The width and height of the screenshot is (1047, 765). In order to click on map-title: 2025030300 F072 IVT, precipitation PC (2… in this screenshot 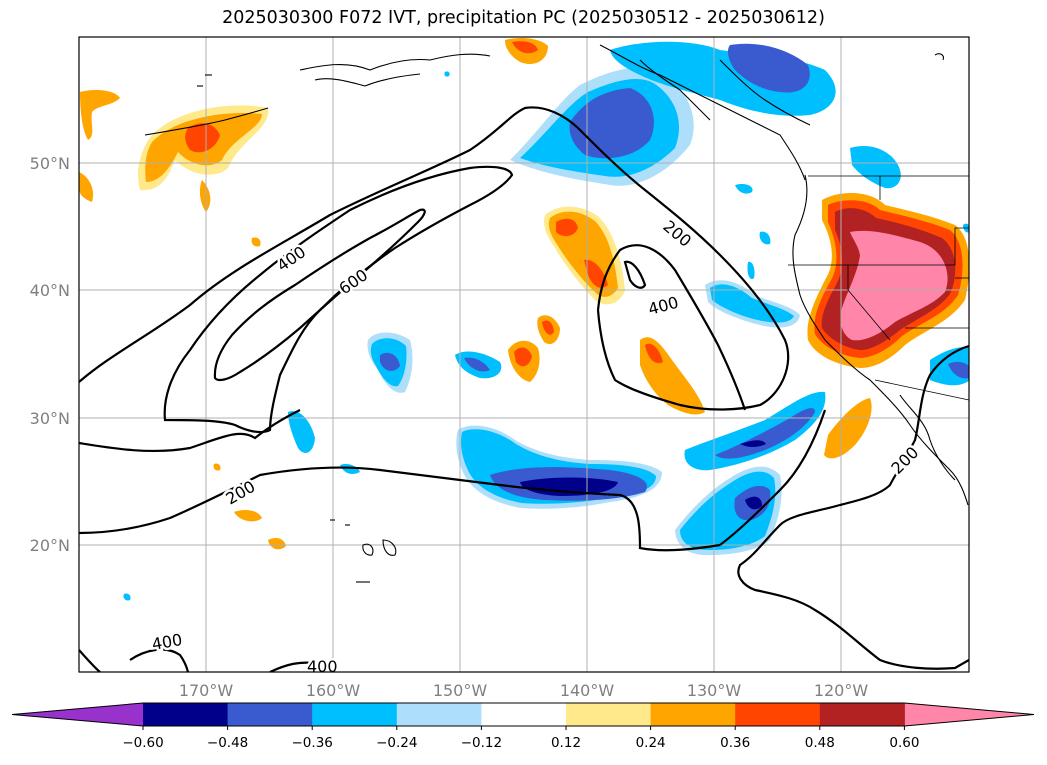, I will do `click(523, 18)`.